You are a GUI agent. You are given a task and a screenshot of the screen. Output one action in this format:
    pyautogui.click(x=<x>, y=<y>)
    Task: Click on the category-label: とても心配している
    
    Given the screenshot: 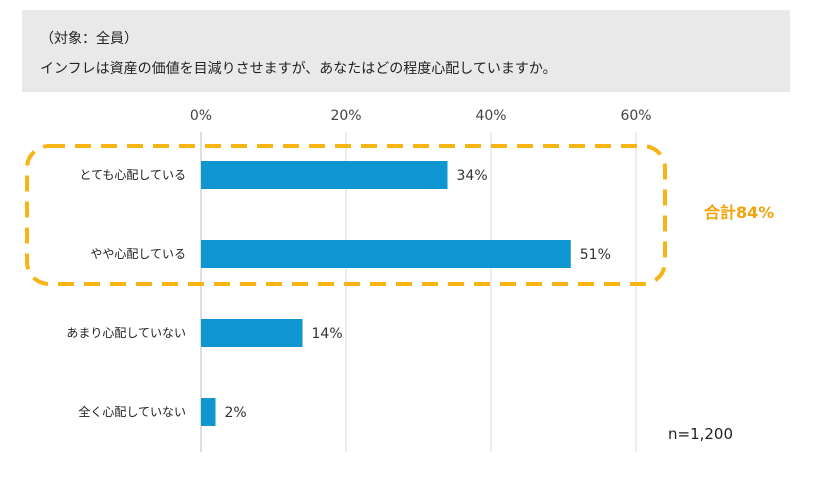 What is the action you would take?
    pyautogui.click(x=132, y=175)
    